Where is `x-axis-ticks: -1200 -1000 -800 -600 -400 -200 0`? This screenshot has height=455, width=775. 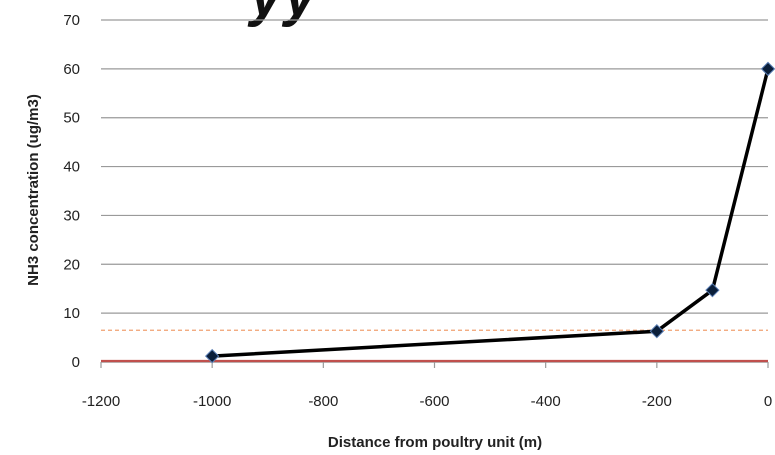 x-axis-ticks: -1200 -1000 -800 -600 -400 -200 0 is located at coordinates (427, 386).